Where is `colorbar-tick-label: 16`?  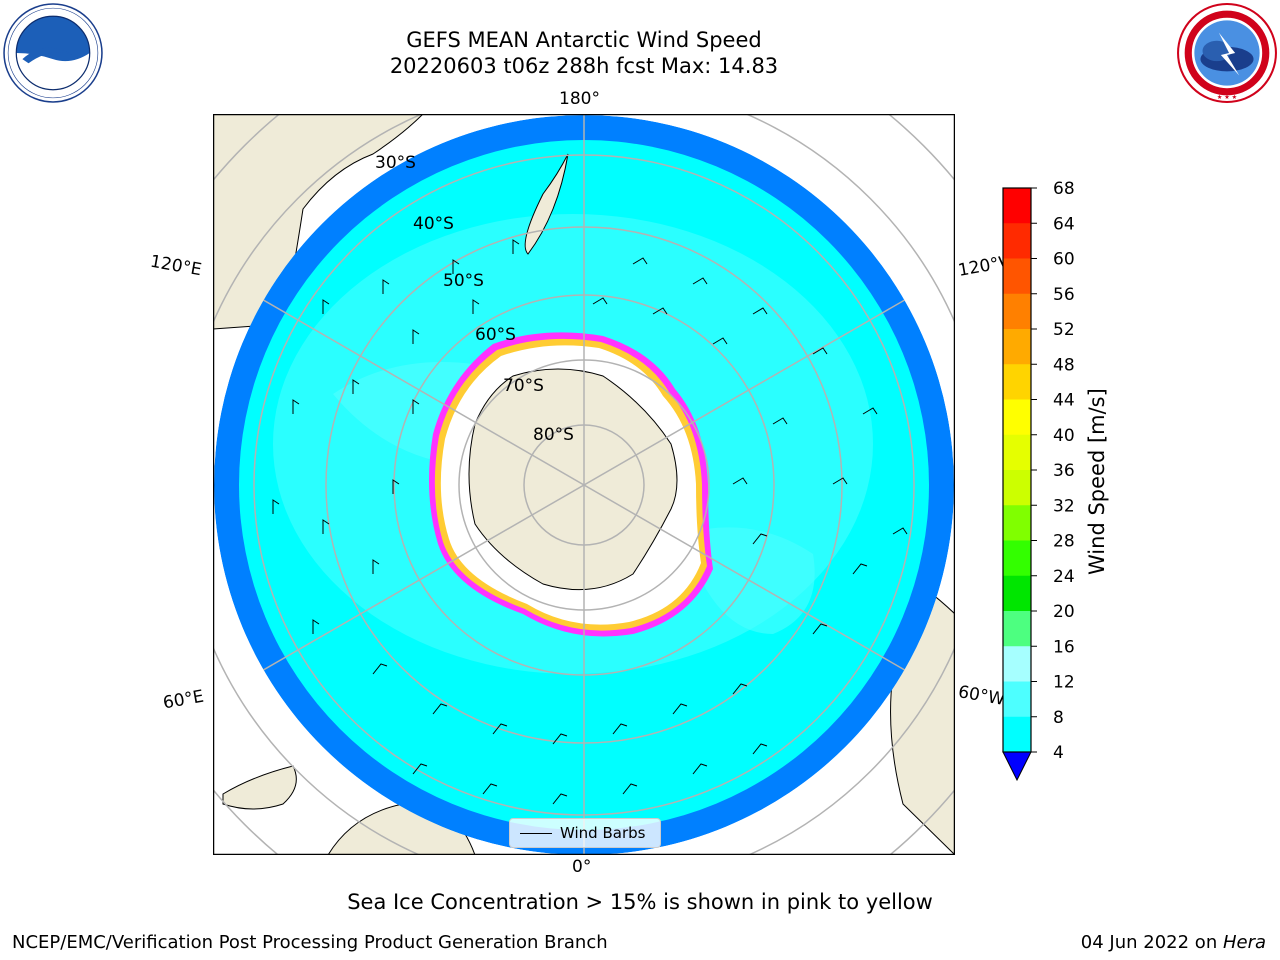 colorbar-tick-label: 16 is located at coordinates (1064, 647).